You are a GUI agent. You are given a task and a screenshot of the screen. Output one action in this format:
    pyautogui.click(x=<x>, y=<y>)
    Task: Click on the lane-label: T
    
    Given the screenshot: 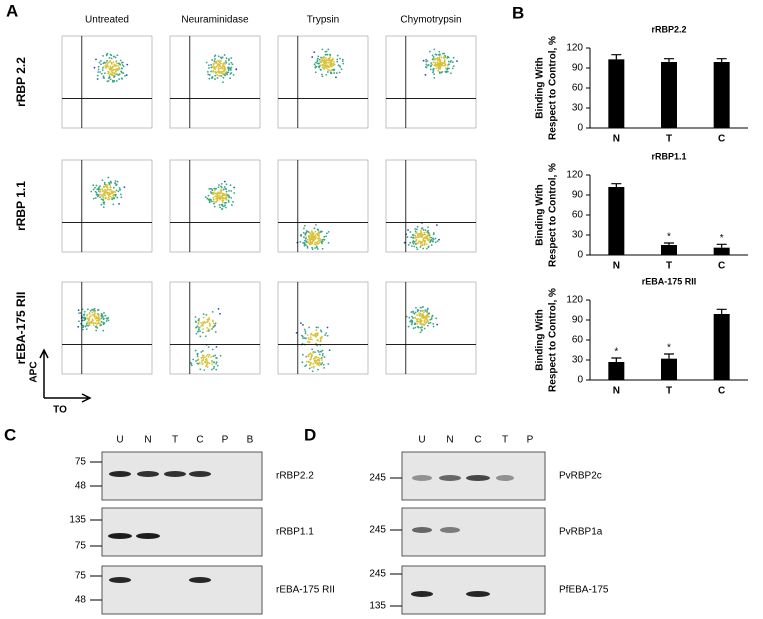 What is the action you would take?
    pyautogui.click(x=505, y=440)
    